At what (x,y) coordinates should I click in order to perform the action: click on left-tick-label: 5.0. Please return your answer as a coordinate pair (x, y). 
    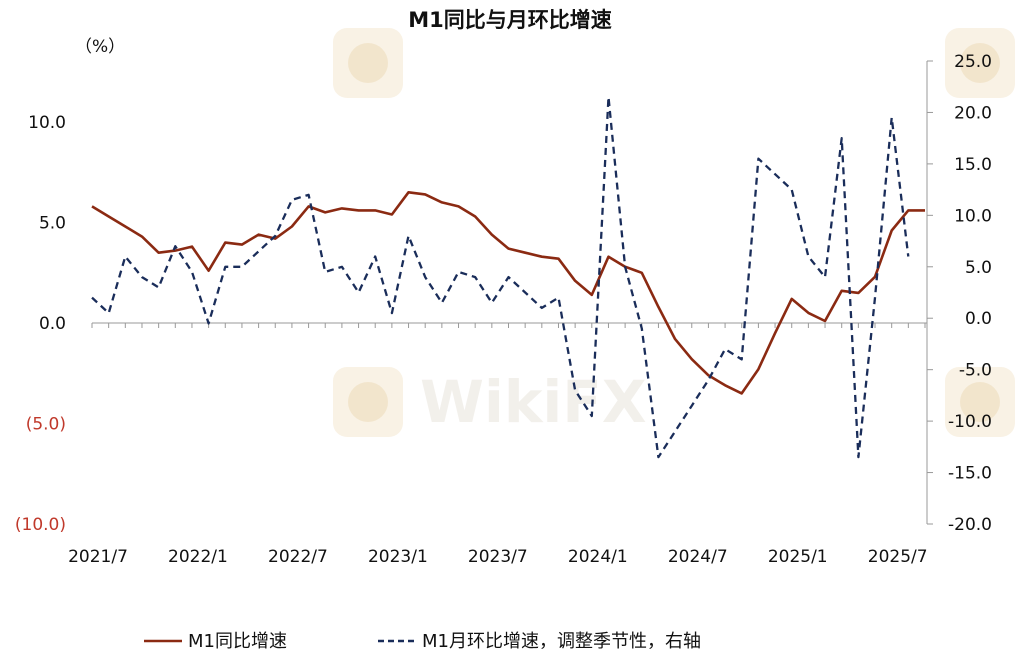
    Looking at the image, I should click on (52, 224).